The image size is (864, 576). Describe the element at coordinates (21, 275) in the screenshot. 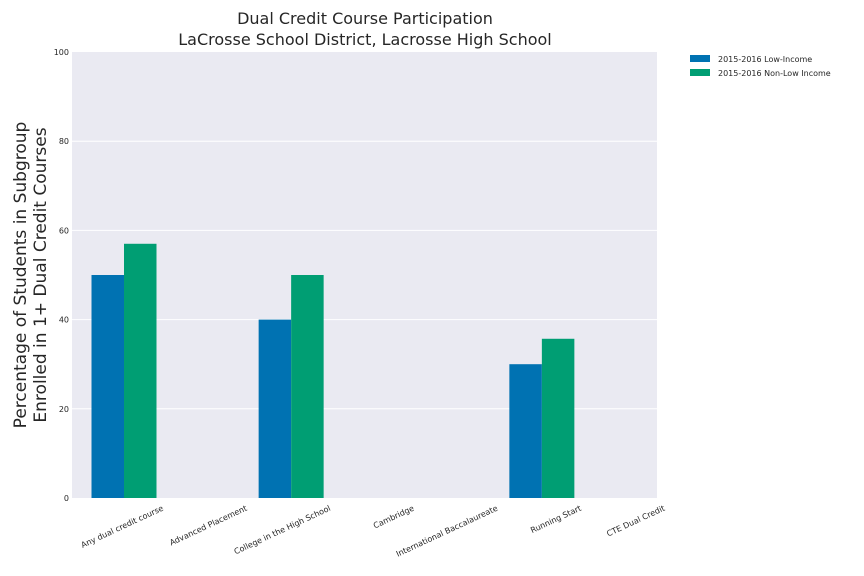

I see `y-axis-label-line1: Percentage of Students in Subgroup` at that location.